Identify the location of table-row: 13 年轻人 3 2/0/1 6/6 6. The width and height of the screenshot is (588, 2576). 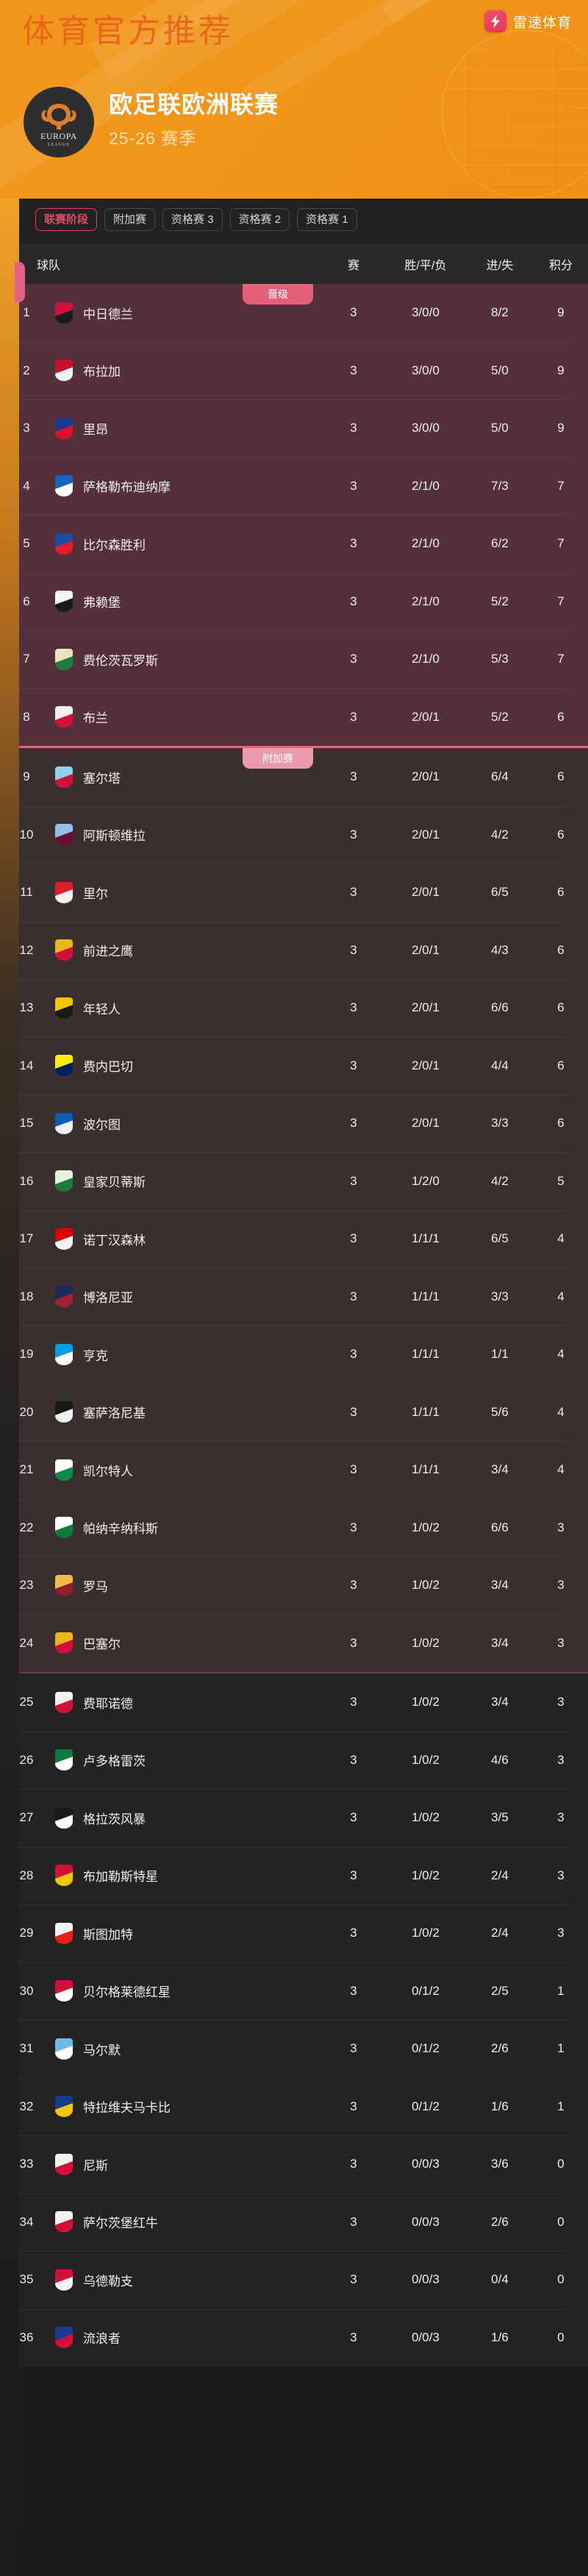
(294, 1008).